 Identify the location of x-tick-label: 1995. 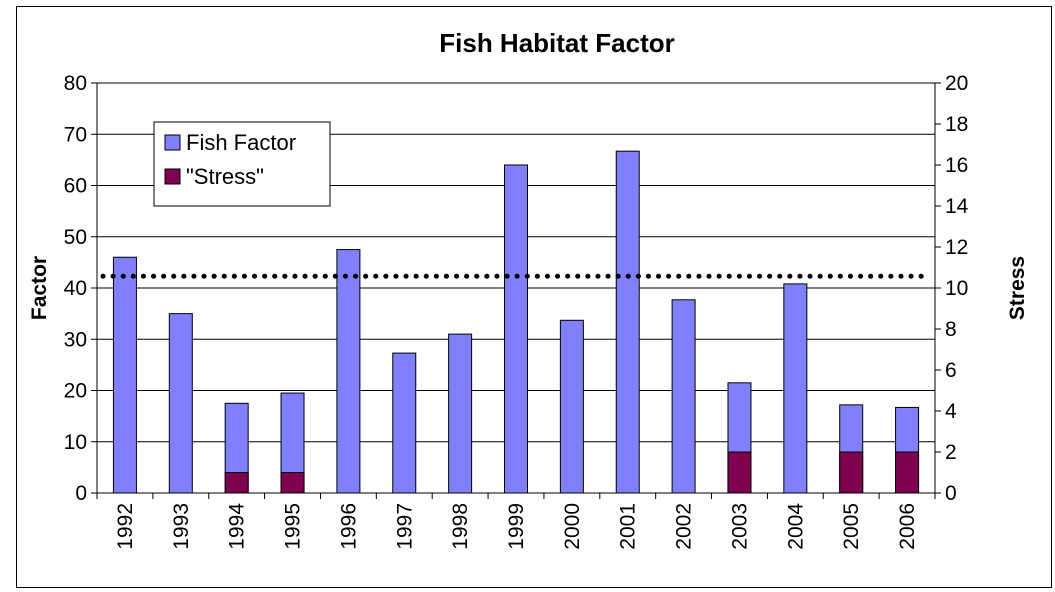
(293, 526).